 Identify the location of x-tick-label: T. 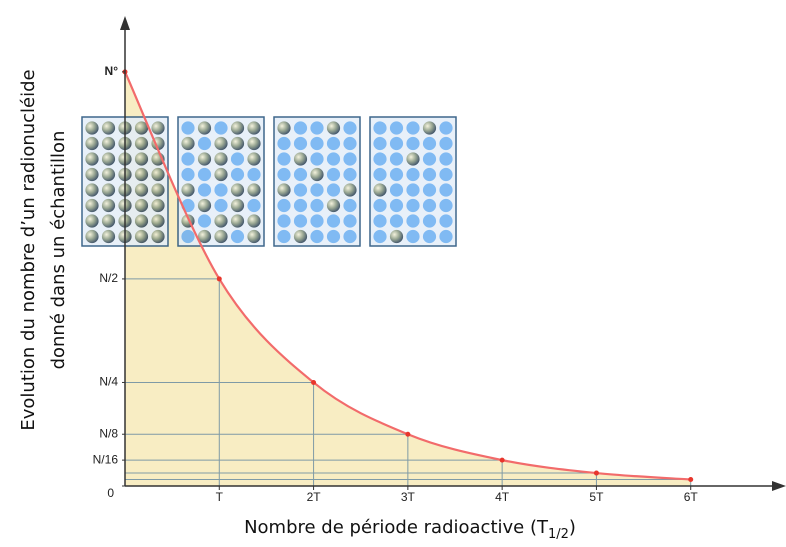
(220, 497).